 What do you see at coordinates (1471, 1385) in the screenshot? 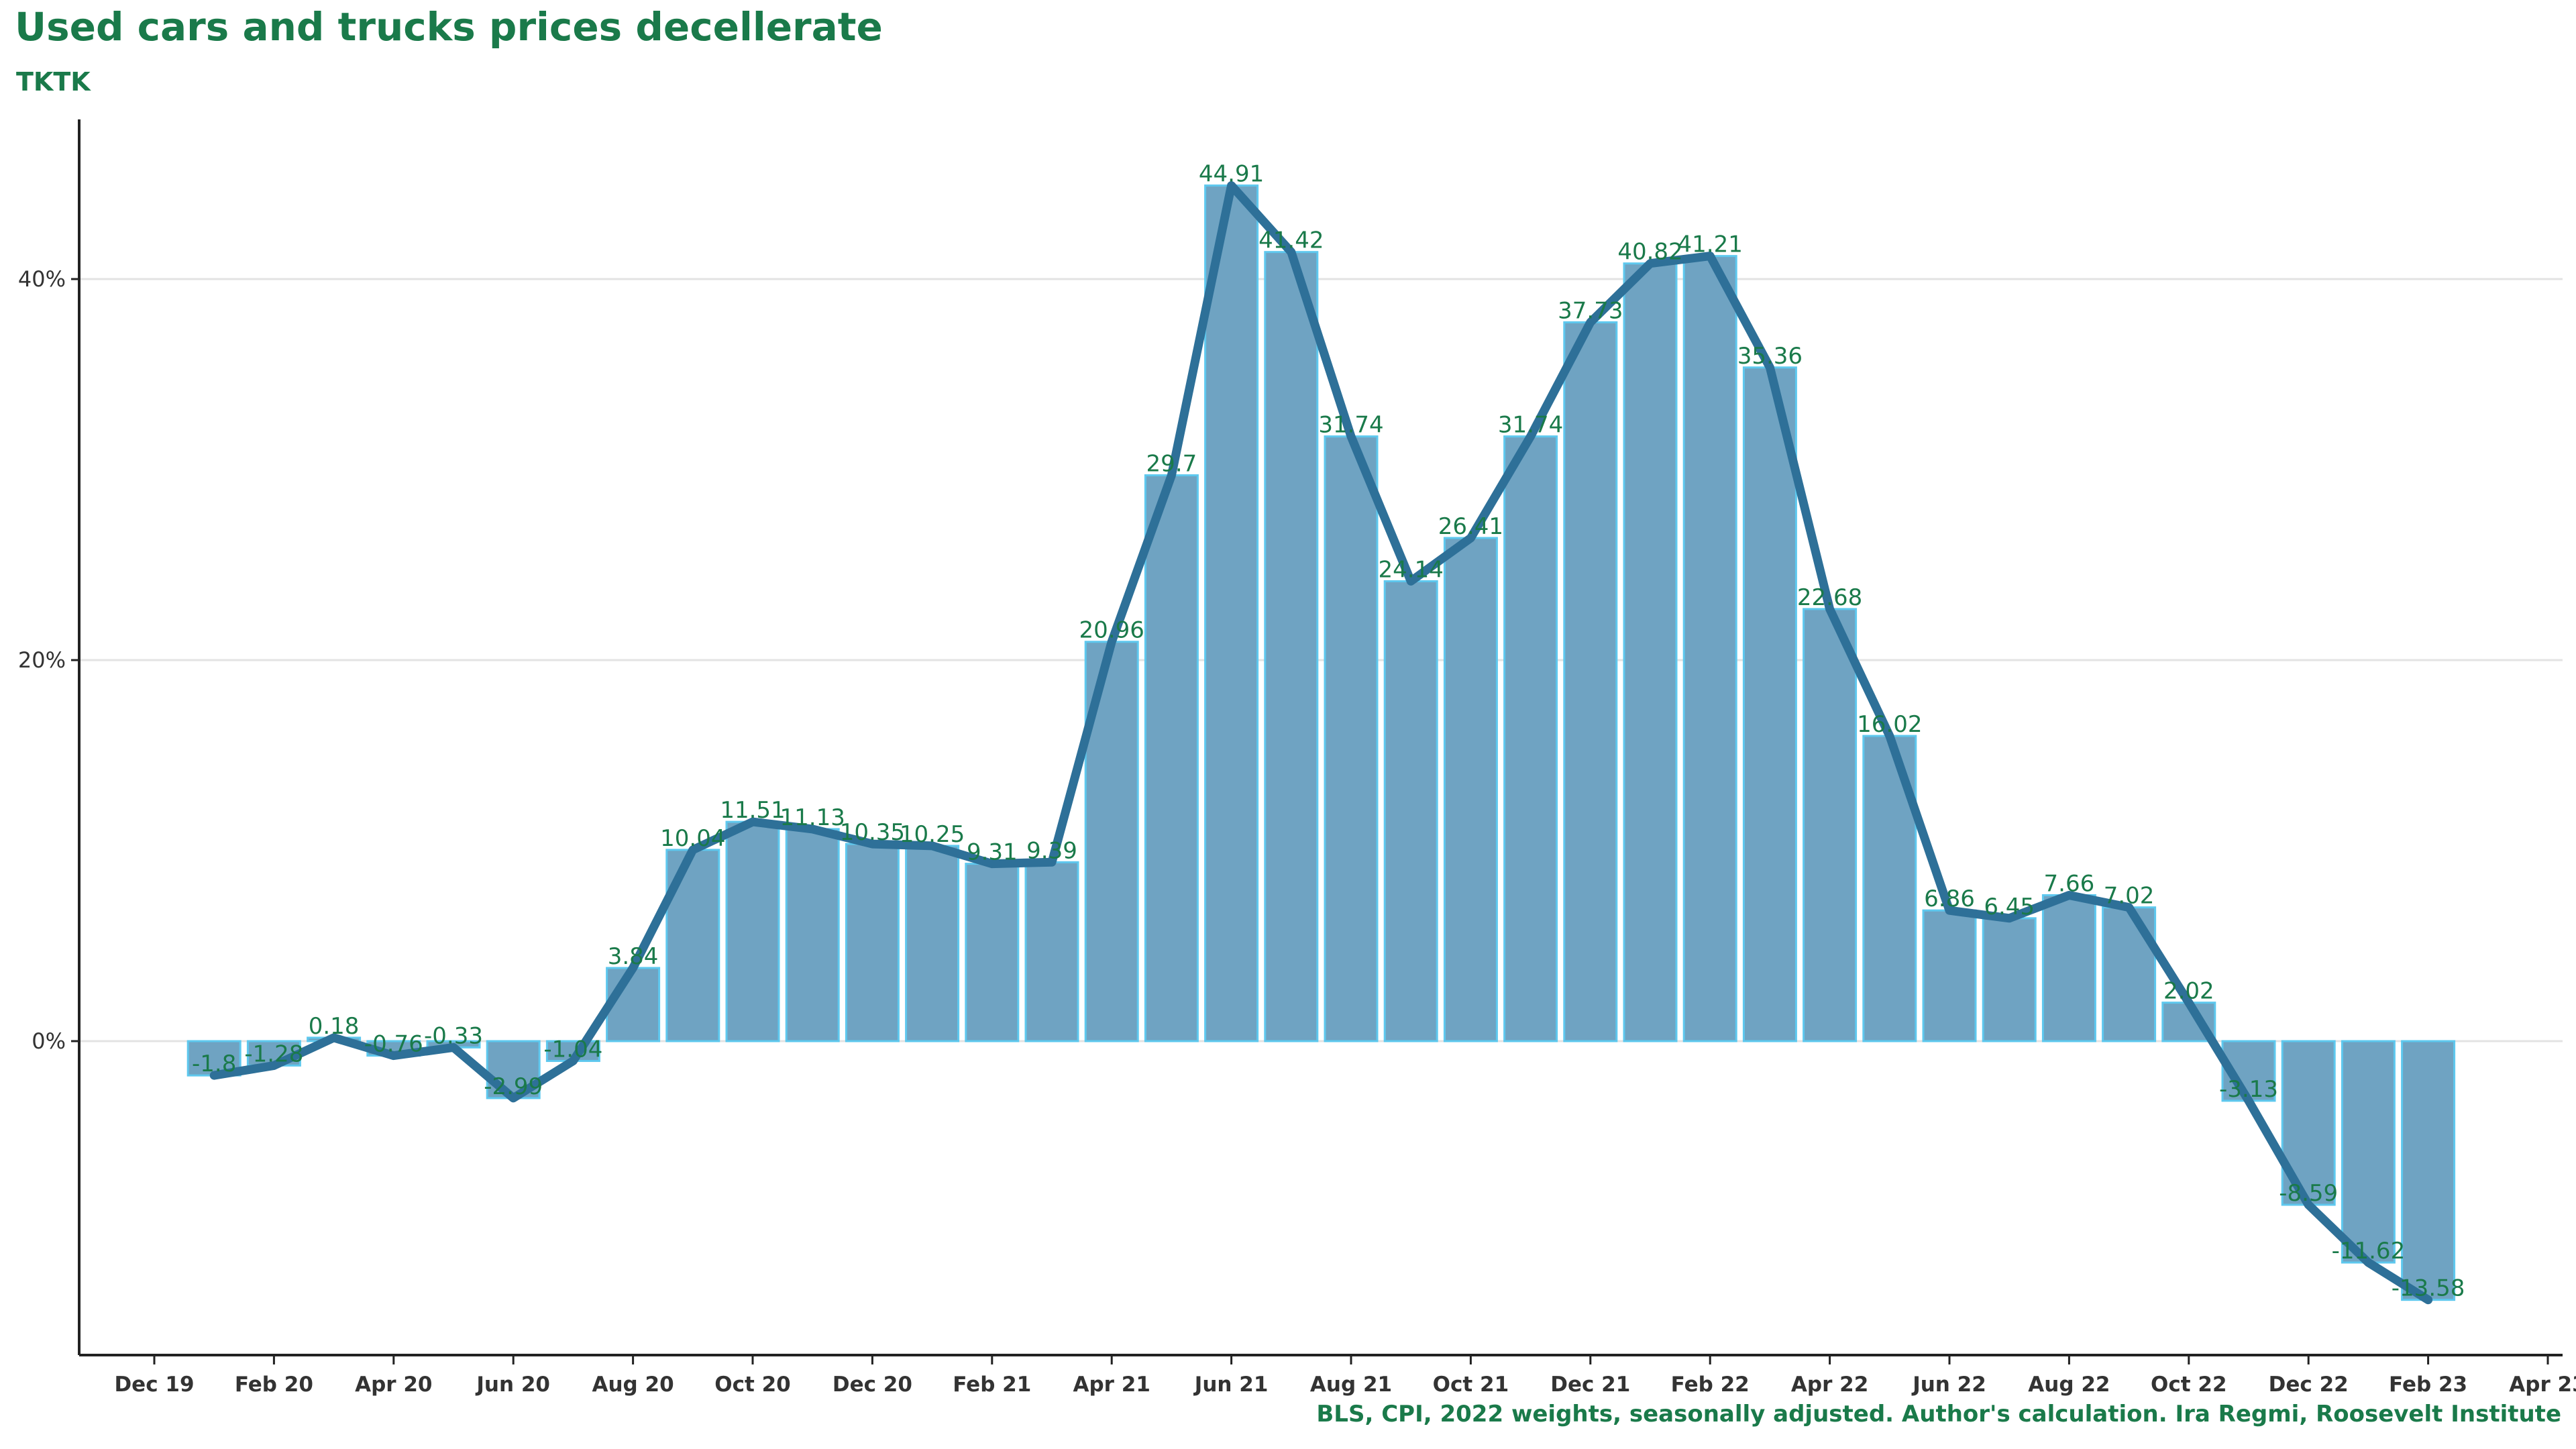
I see `x-tick-label: Oct 21` at bounding box center [1471, 1385].